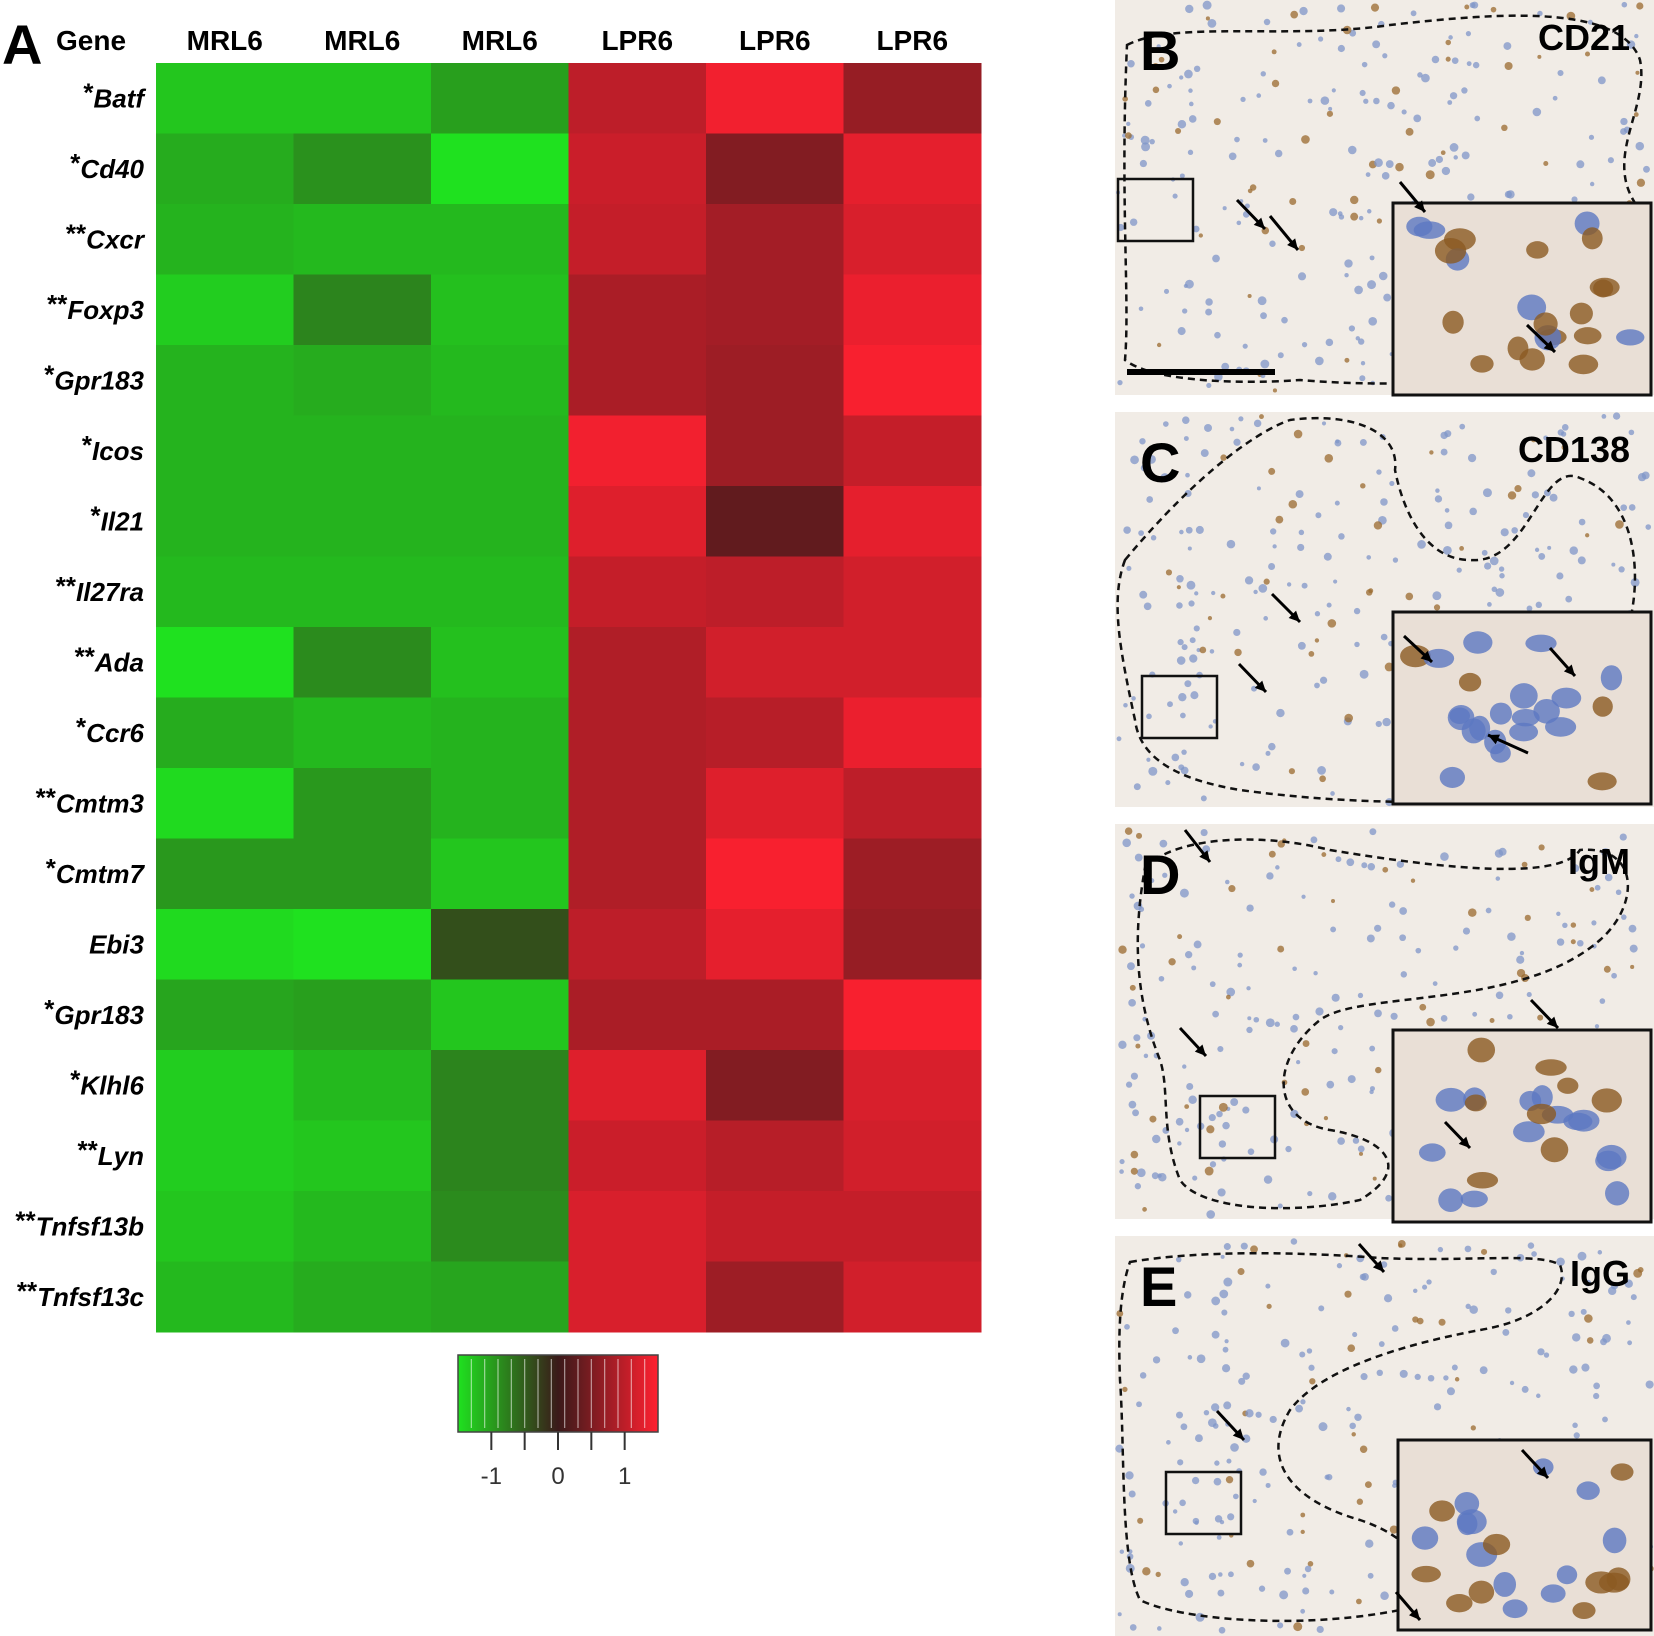 This screenshot has width=1654, height=1636. I want to click on row-label: *Icos, so click(113, 448).